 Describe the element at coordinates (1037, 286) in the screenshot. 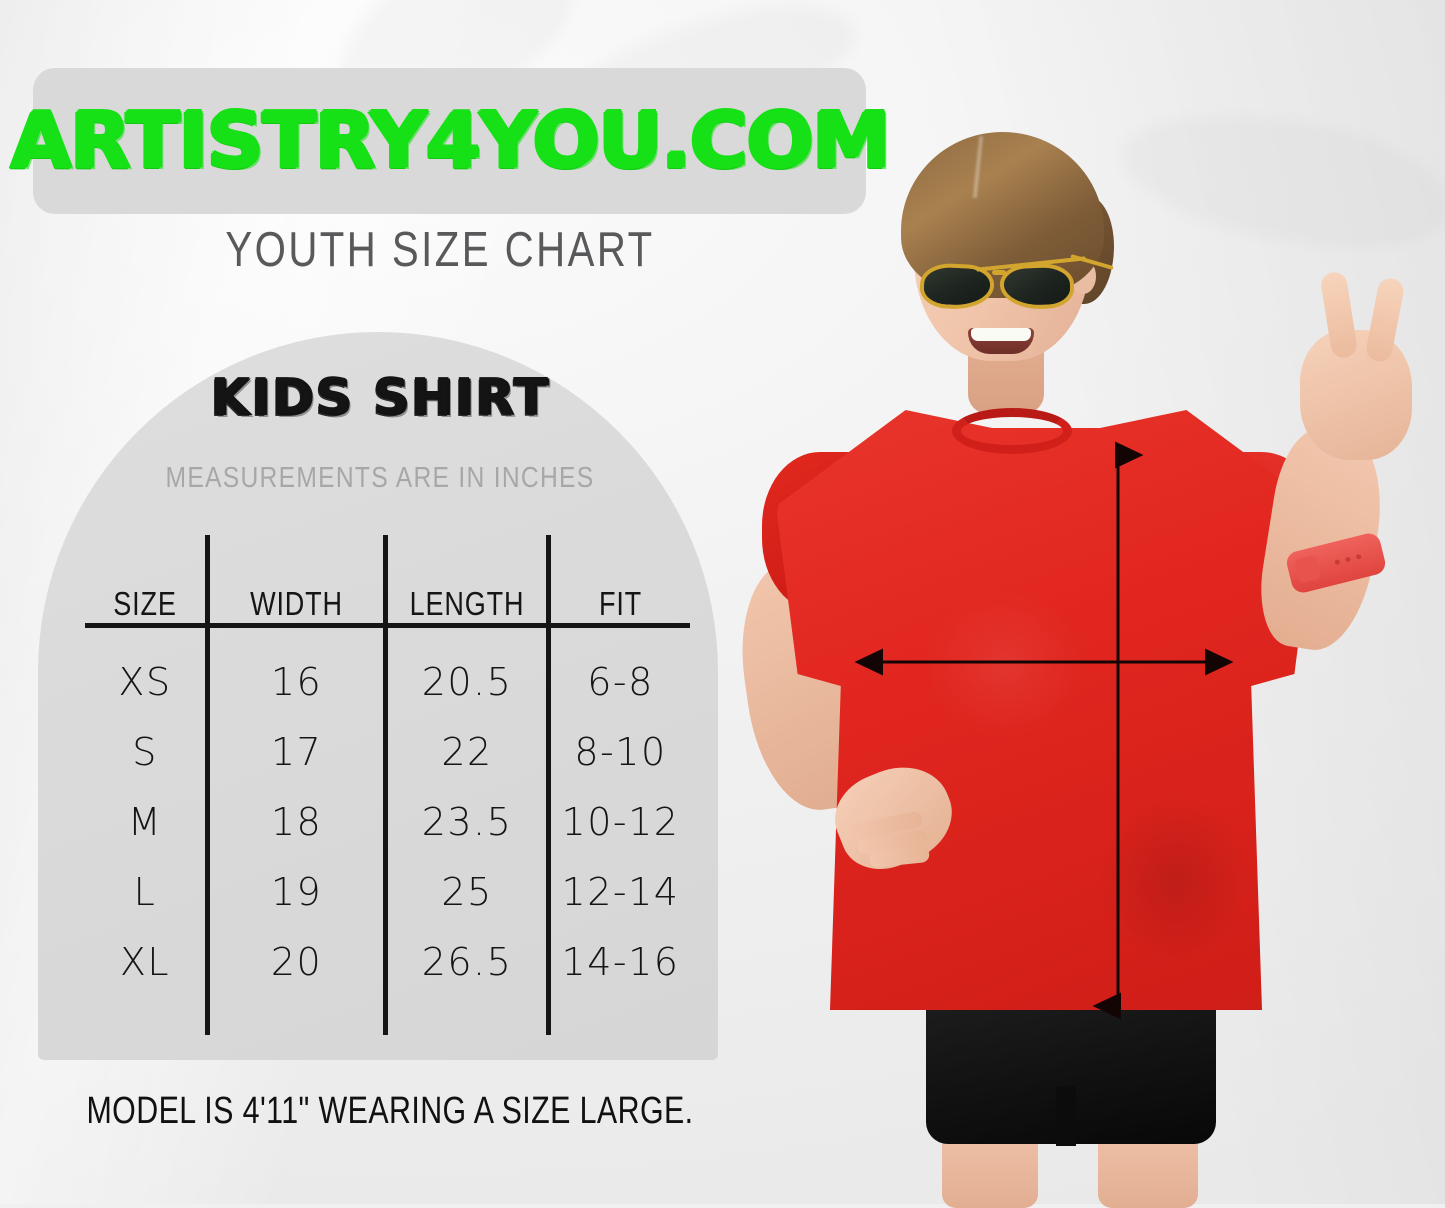

I see `sunglass-lens-right` at that location.